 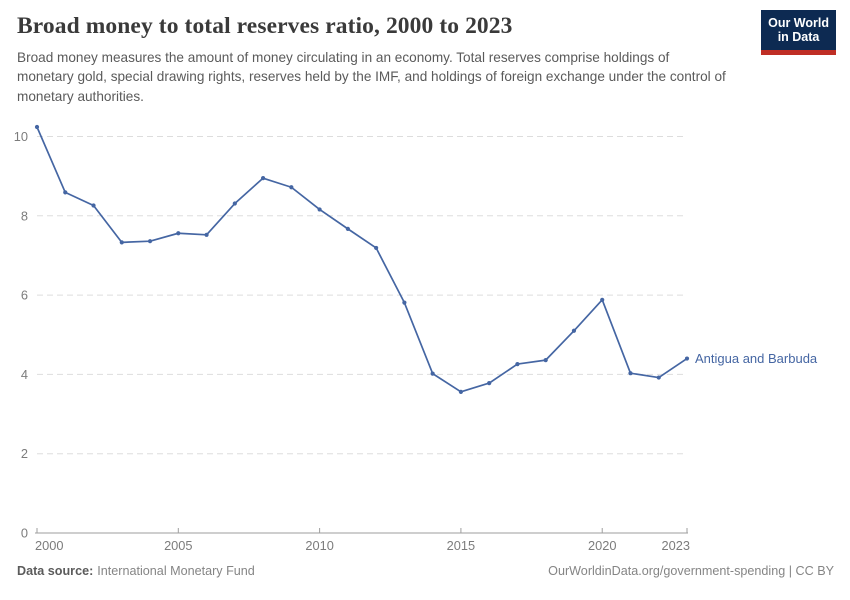 What do you see at coordinates (602, 545) in the screenshot?
I see `x-axis-tick-label: 2020` at bounding box center [602, 545].